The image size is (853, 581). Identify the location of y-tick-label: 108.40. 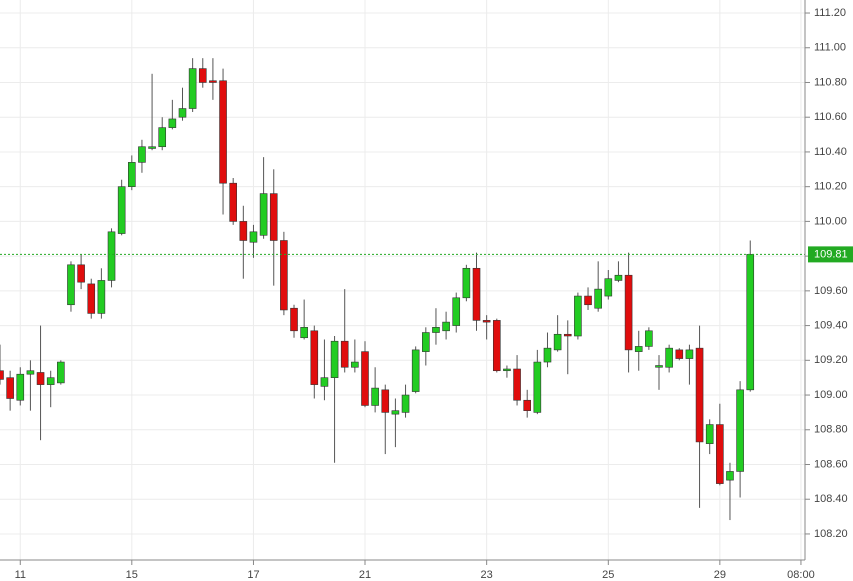
(831, 499).